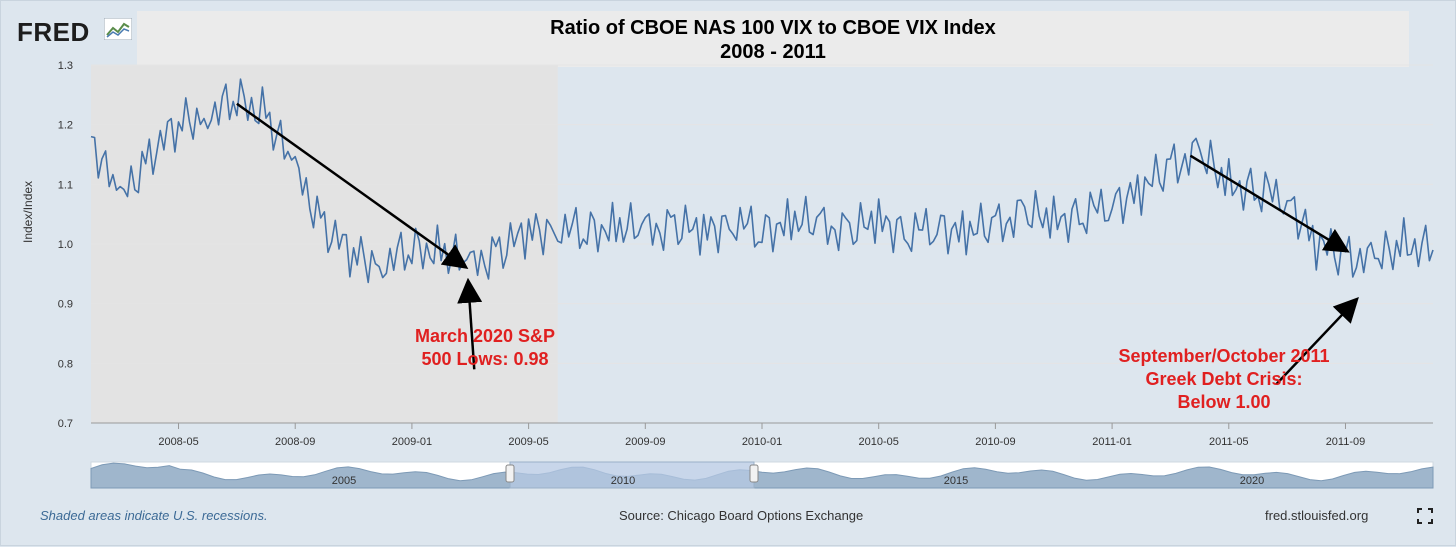 The image size is (1456, 547). What do you see at coordinates (762, 442) in the screenshot?
I see `x-tick-label: 2010-01` at bounding box center [762, 442].